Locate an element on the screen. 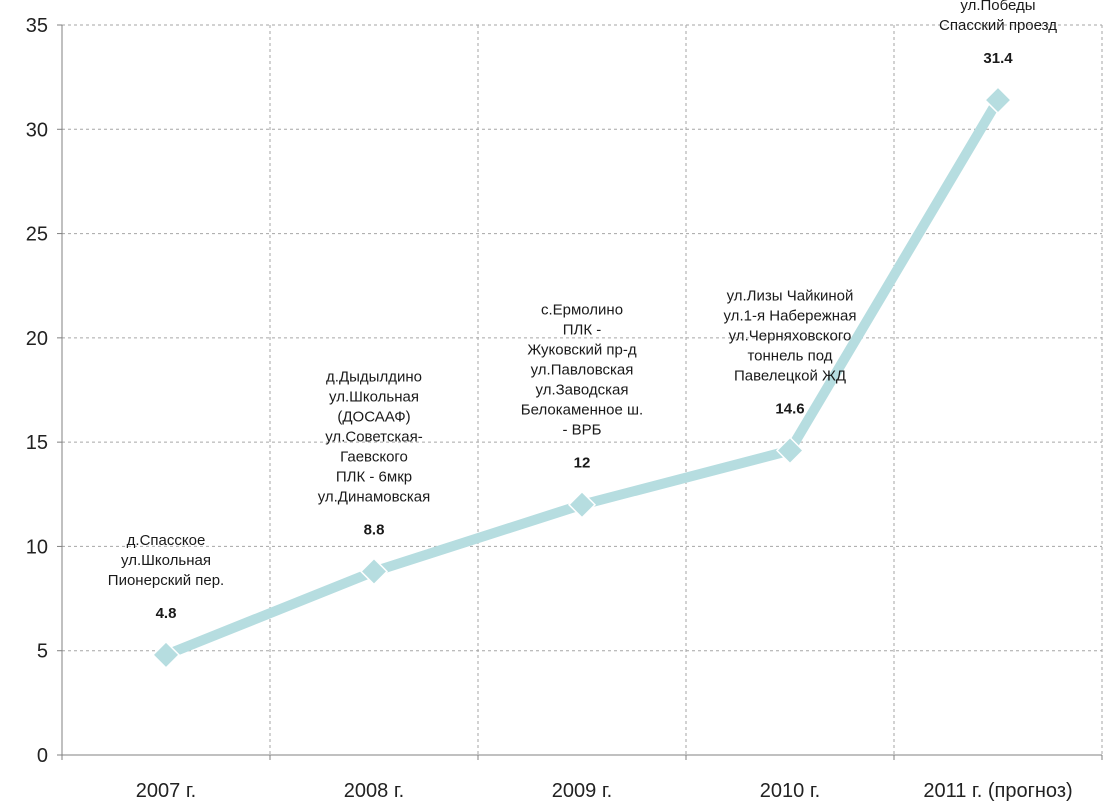 This screenshot has width=1109, height=807. annotation-line: Гаевского is located at coordinates (374, 456).